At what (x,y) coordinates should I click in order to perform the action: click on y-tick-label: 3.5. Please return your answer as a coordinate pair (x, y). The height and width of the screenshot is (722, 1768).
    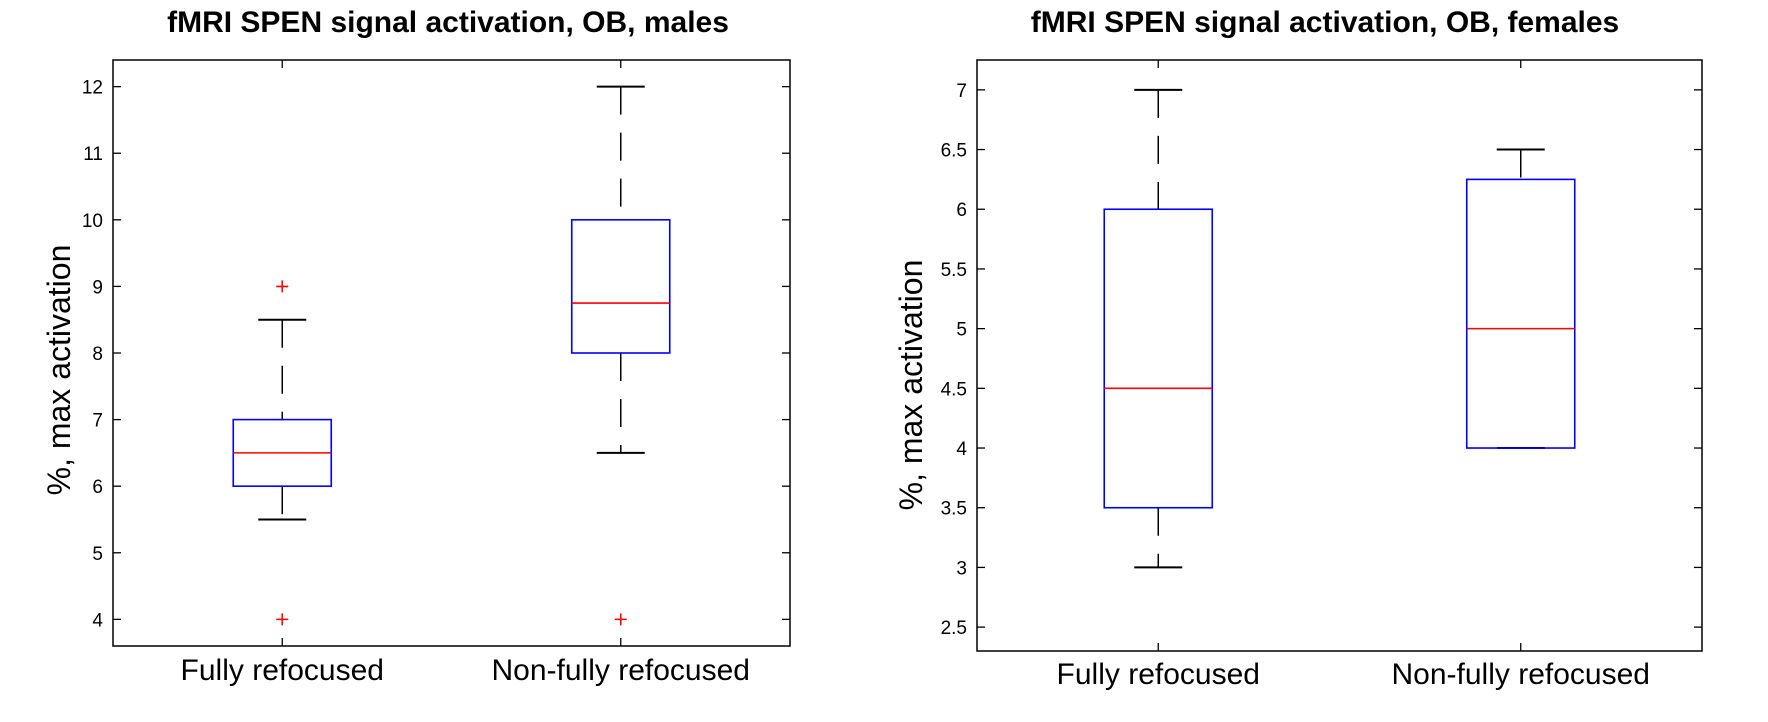
    Looking at the image, I should click on (954, 509).